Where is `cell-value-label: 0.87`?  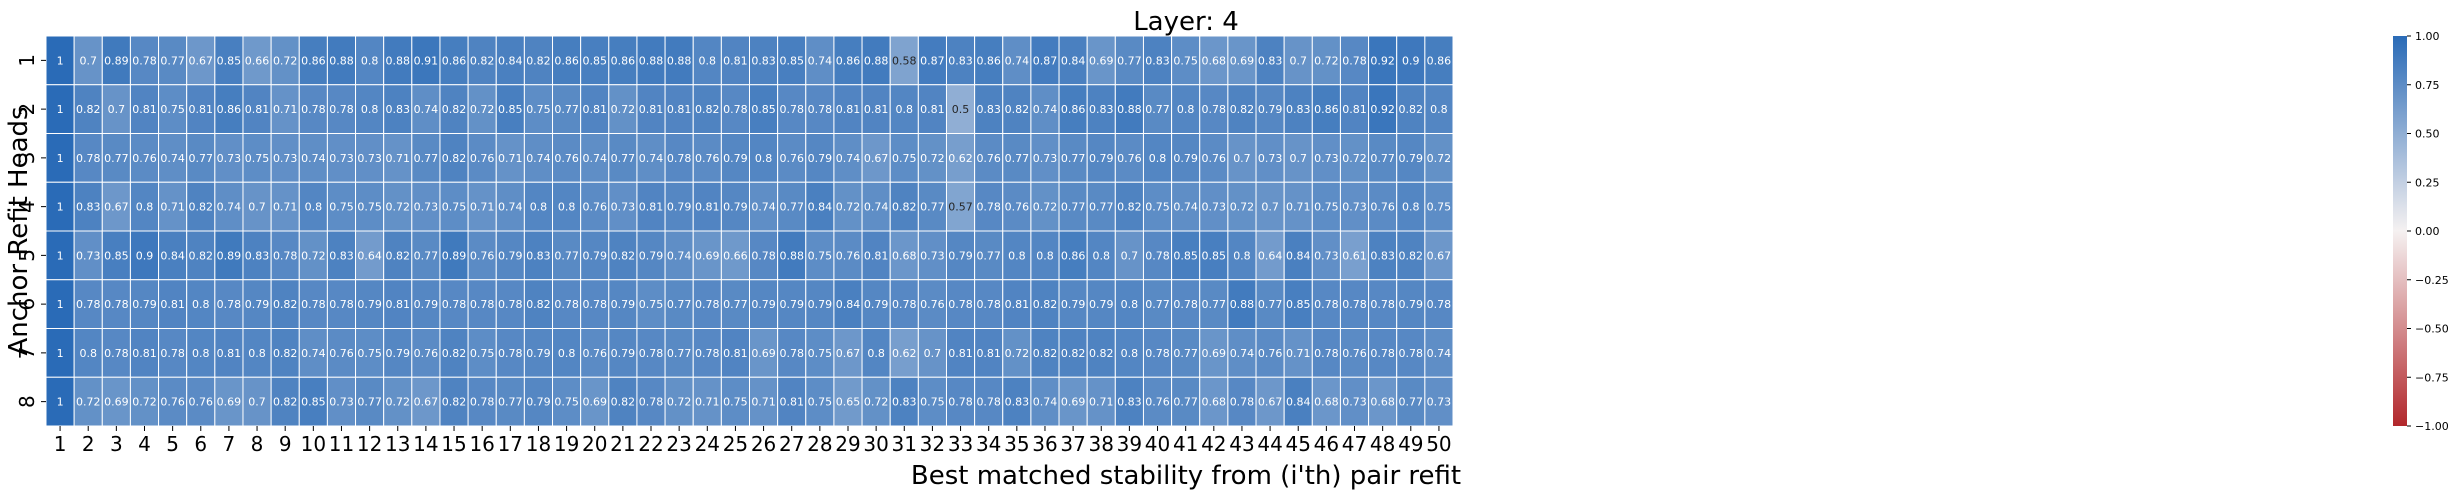 cell-value-label: 0.87 is located at coordinates (932, 60).